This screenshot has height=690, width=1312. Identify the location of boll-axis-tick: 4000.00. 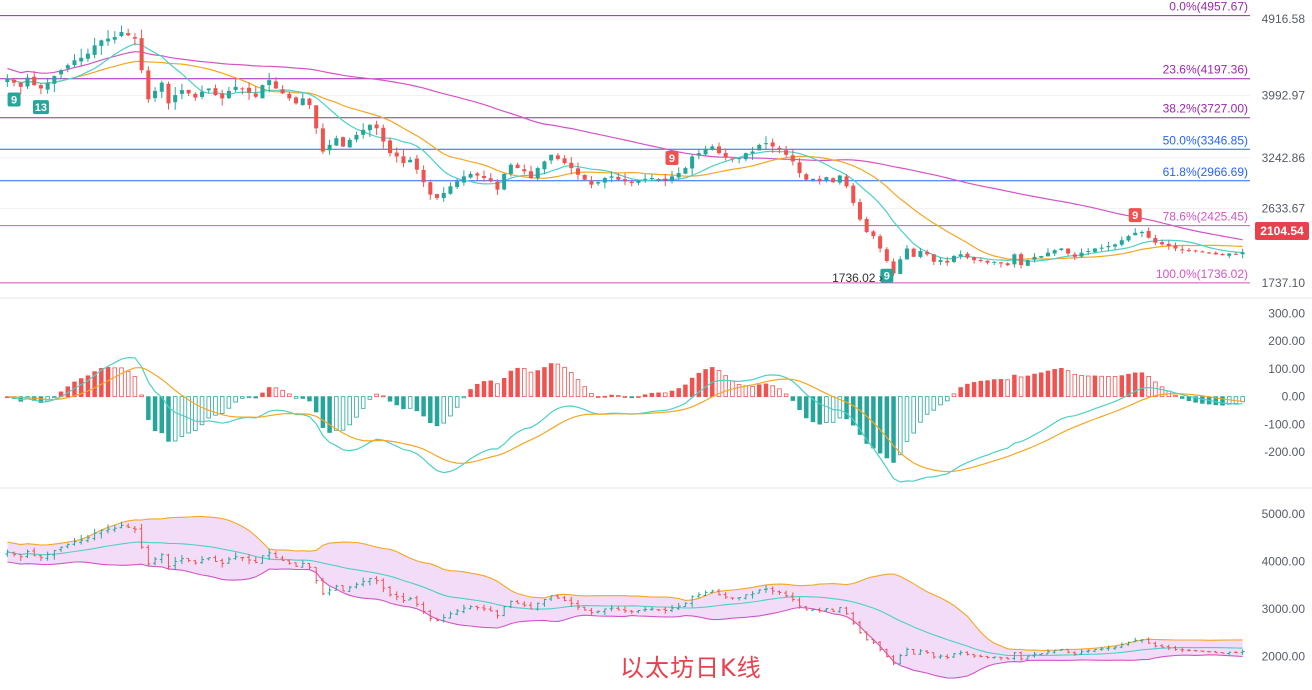
(1284, 562).